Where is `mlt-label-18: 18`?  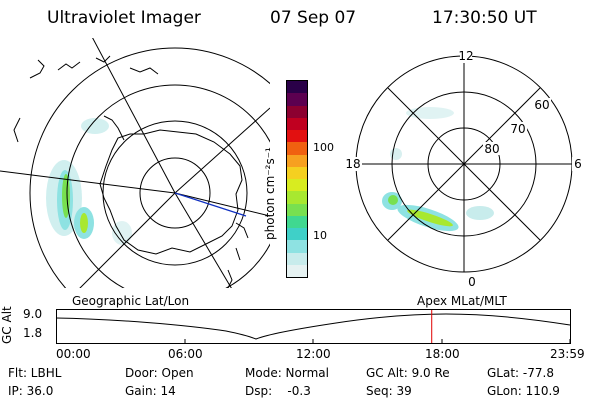
mlt-label-18: 18 is located at coordinates (352, 164).